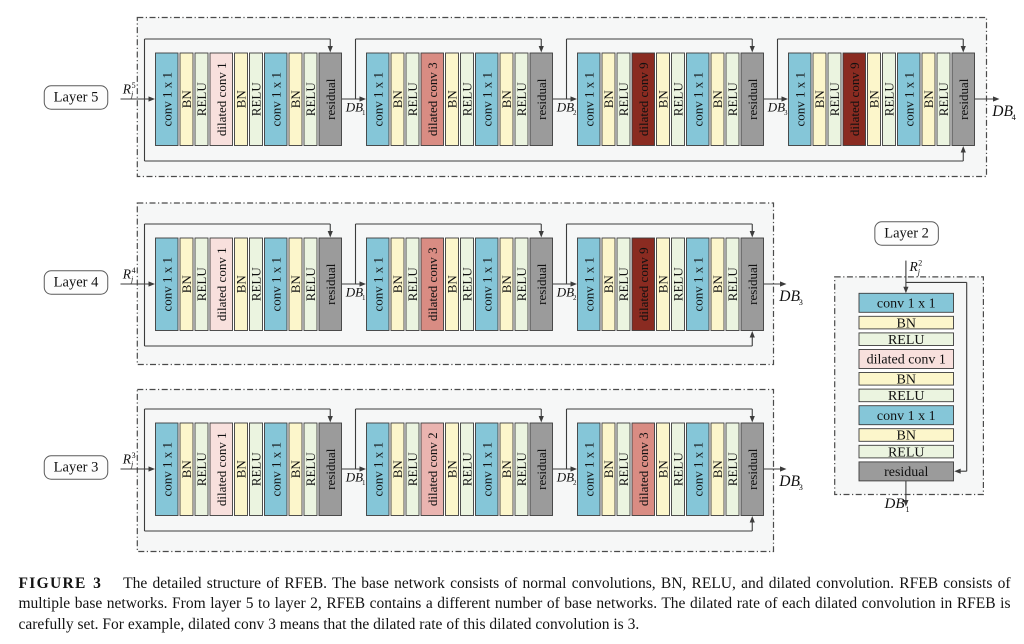 This screenshot has width=1024, height=644. I want to click on svg-text: dilated conv 9, so click(643, 284).